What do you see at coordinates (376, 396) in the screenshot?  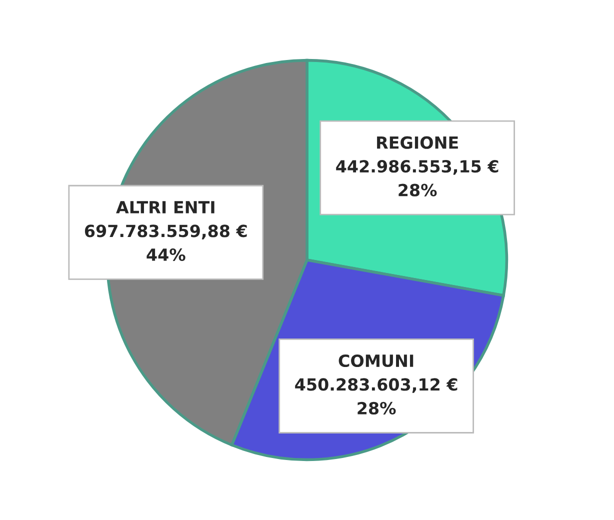 I see `data-label: 450.283.603,12 € 28%` at bounding box center [376, 396].